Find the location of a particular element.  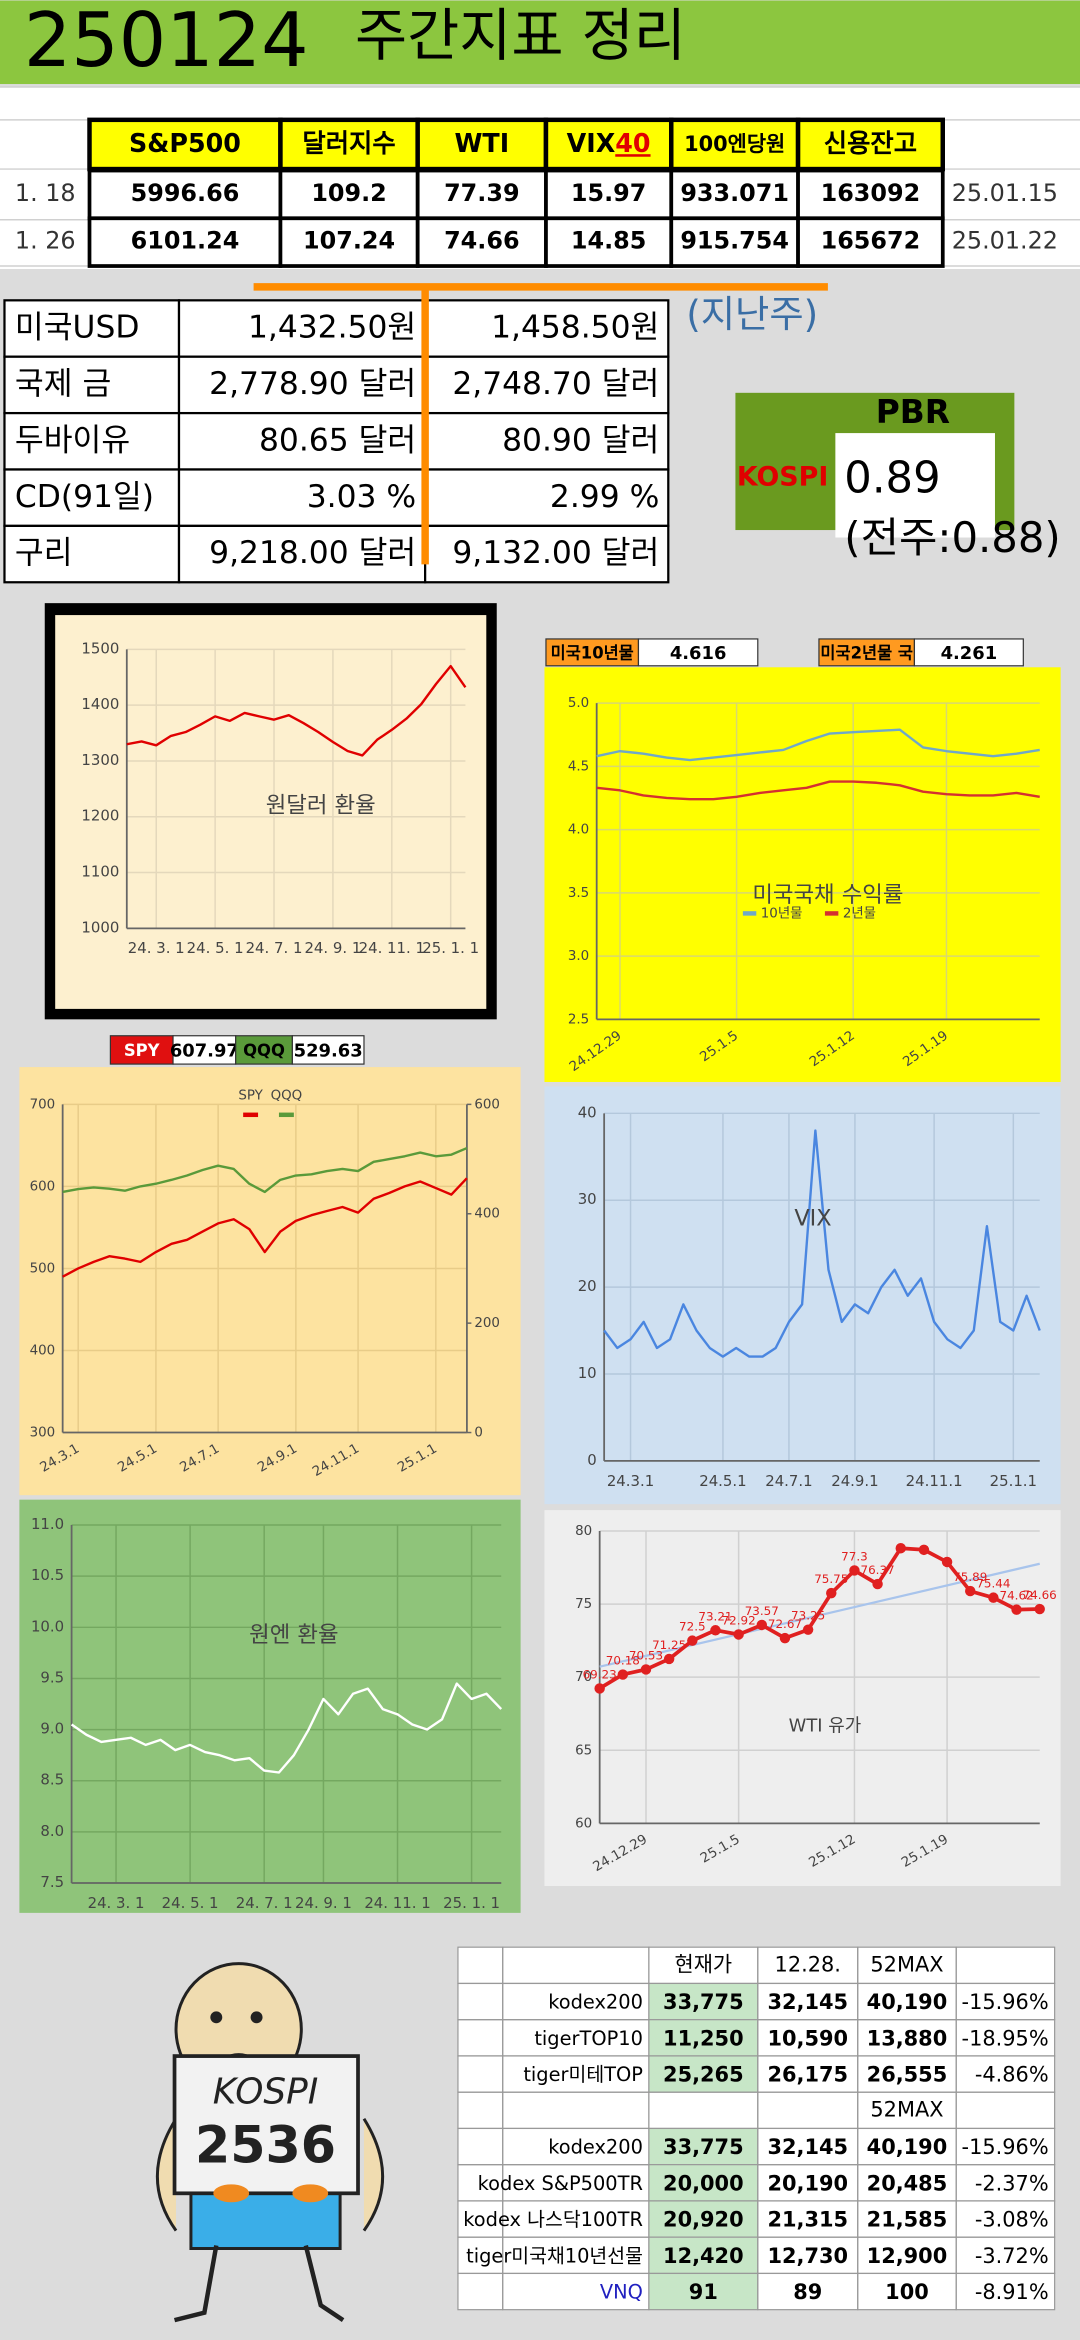

cell-value: -3.72% is located at coordinates (1012, 2256).